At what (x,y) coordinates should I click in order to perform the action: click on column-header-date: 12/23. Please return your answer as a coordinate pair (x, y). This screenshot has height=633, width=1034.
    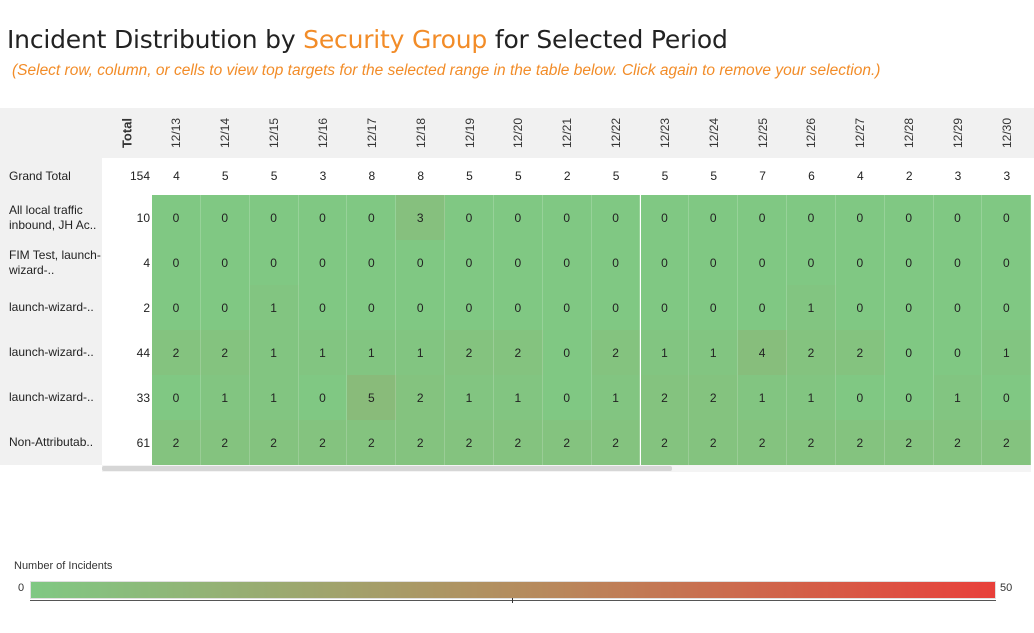
    Looking at the image, I should click on (665, 133).